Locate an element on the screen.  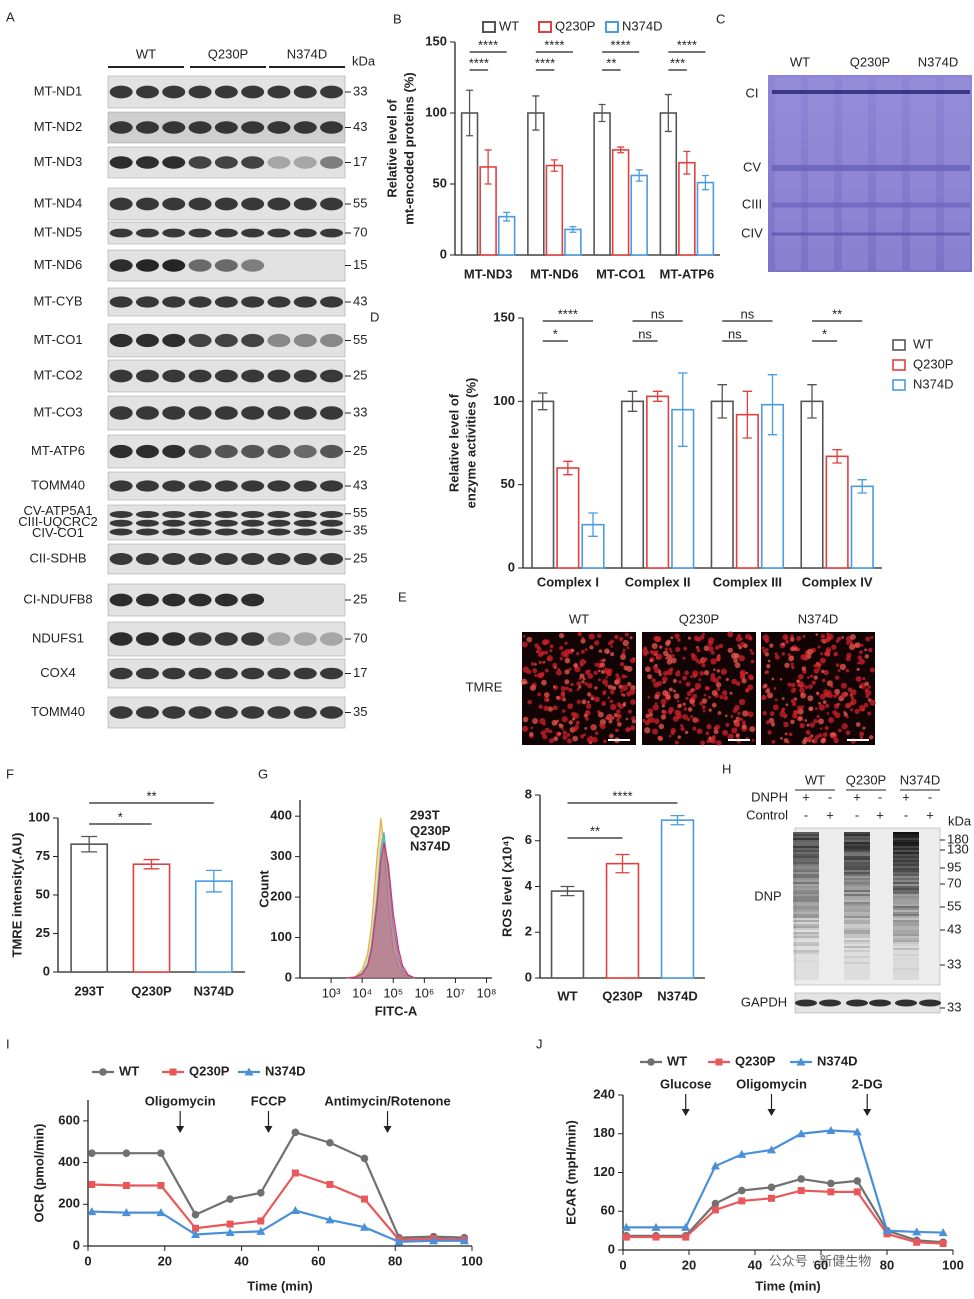
protein-label: MT-CYB is located at coordinates (57, 300).